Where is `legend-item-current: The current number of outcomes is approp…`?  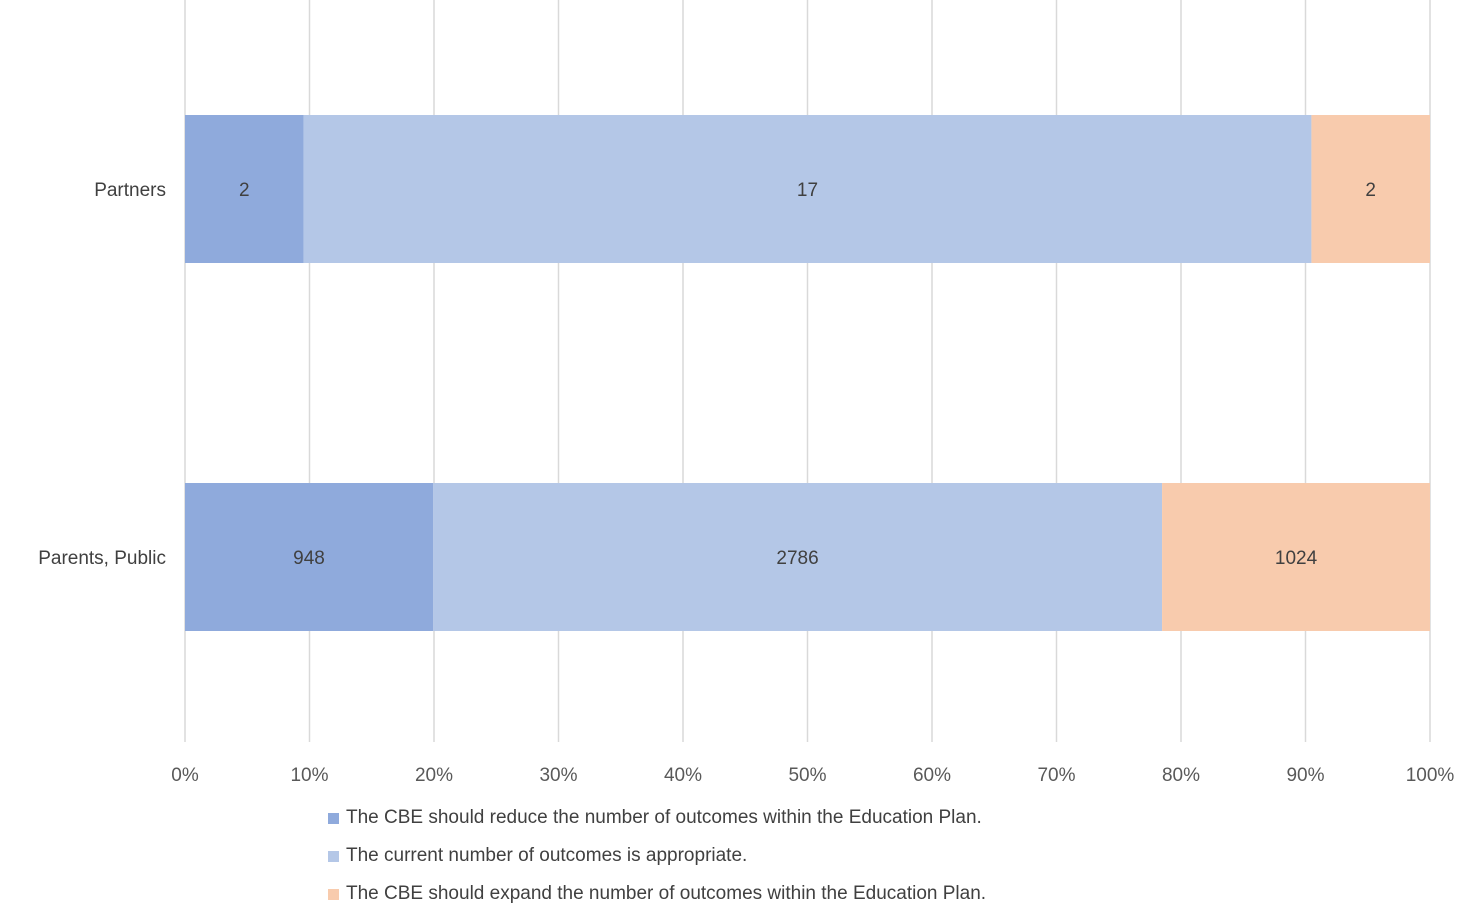
legend-item-current: The current number of outcomes is approp… is located at coordinates (657, 855).